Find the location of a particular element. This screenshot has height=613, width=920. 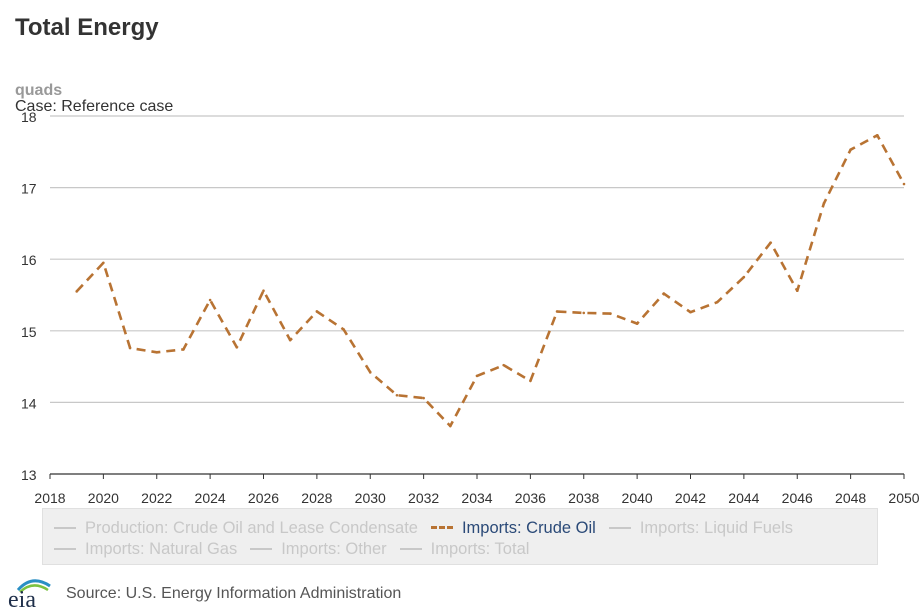

y-tick-label: 18 is located at coordinates (29, 117).